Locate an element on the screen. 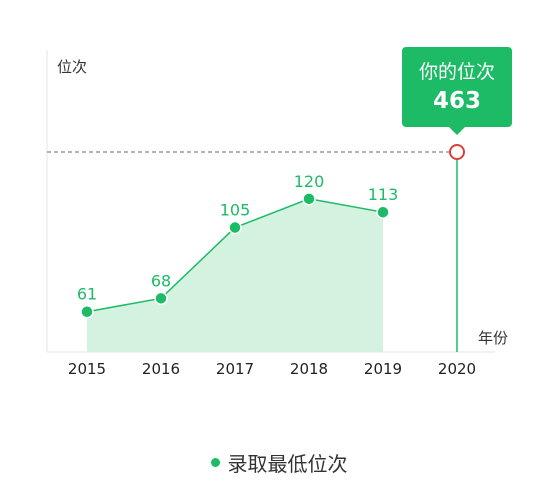 The height and width of the screenshot is (503, 558). x-axis-label: 年份 is located at coordinates (493, 338).